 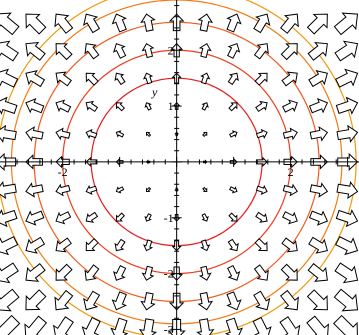 What do you see at coordinates (169, 218) in the screenshot?
I see `y-tick-label: -1` at bounding box center [169, 218].